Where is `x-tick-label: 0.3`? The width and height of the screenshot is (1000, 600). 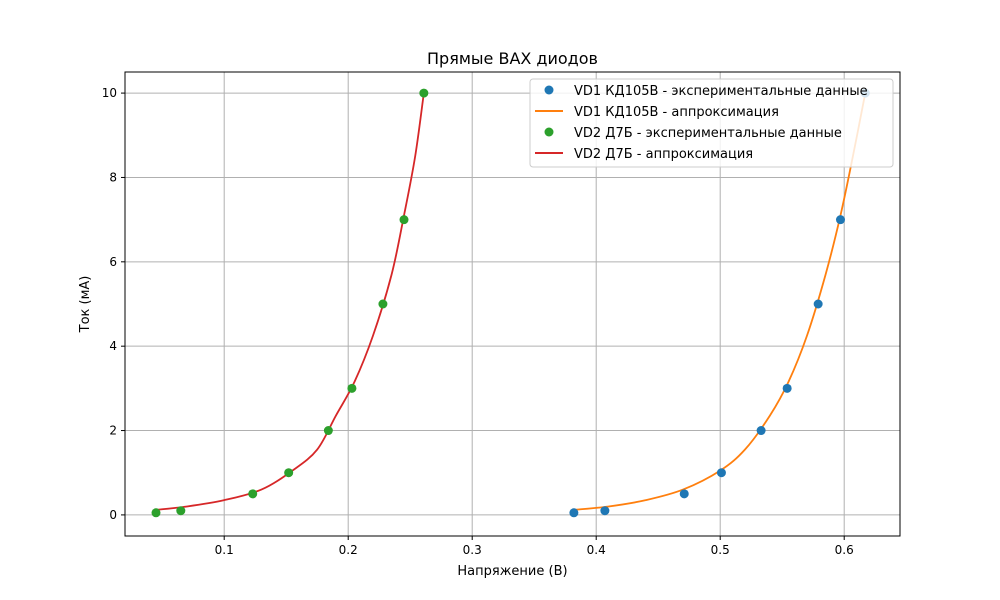
x-tick-label: 0.3 is located at coordinates (472, 550).